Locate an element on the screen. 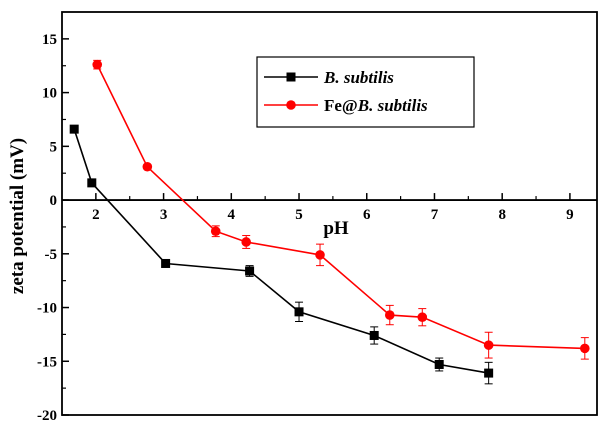 This screenshot has height=426, width=600. legend: B. subtilis Fe@B. subtilis is located at coordinates (365, 92).